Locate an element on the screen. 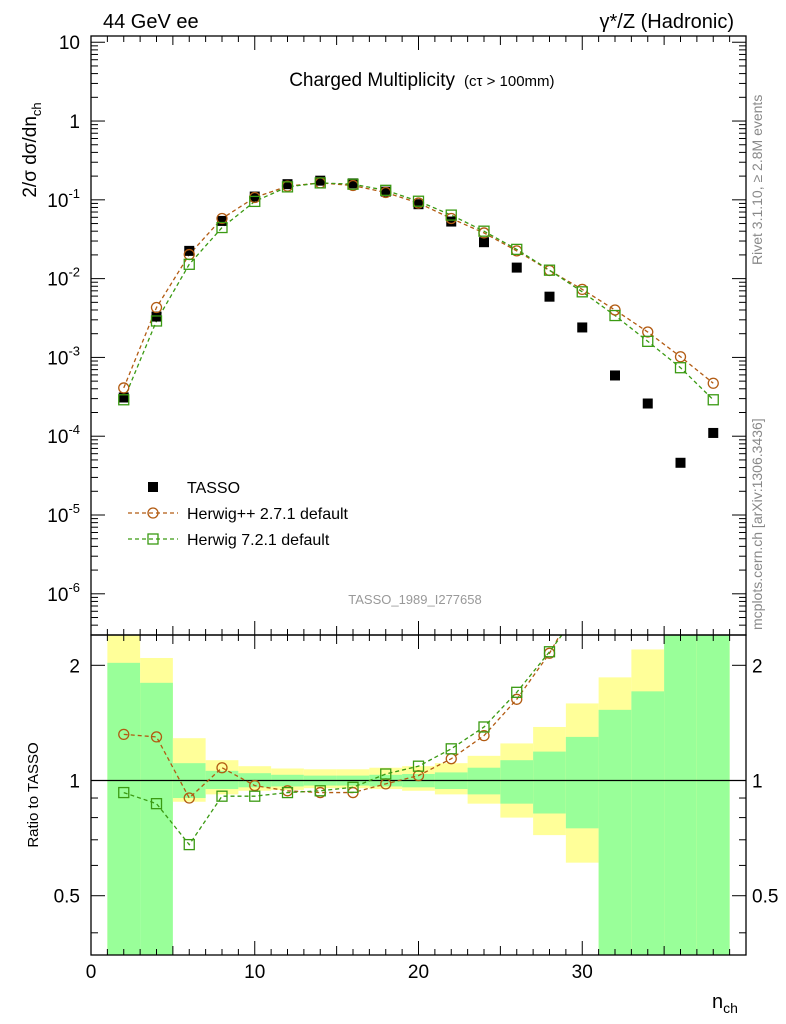 The height and width of the screenshot is (1024, 786). ylabel-main: 2/σ dσ/dn is located at coordinates (30, 157).